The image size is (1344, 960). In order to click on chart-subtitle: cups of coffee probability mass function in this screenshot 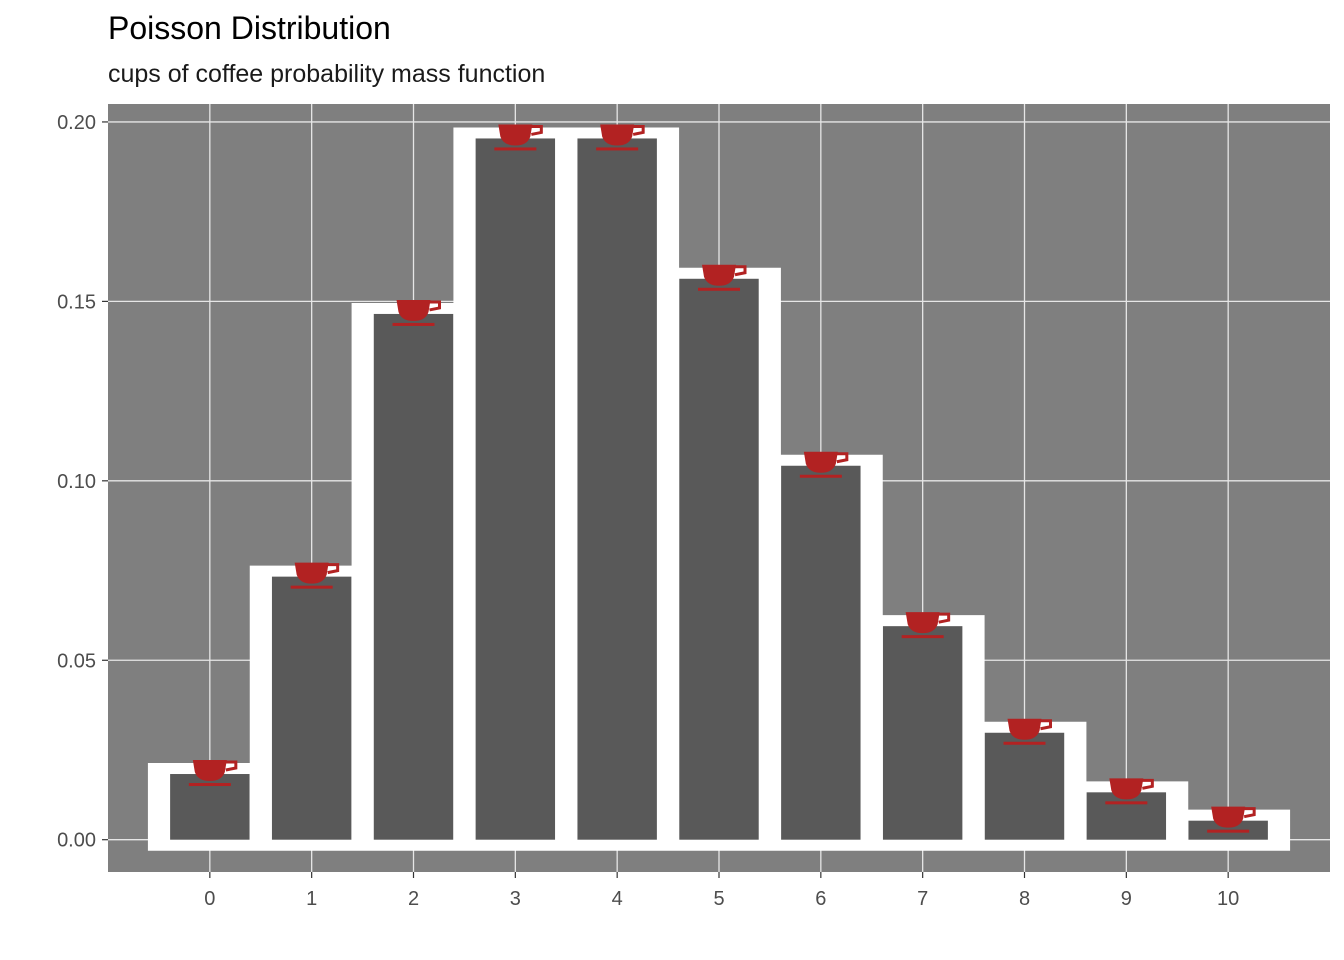, I will do `click(327, 74)`.